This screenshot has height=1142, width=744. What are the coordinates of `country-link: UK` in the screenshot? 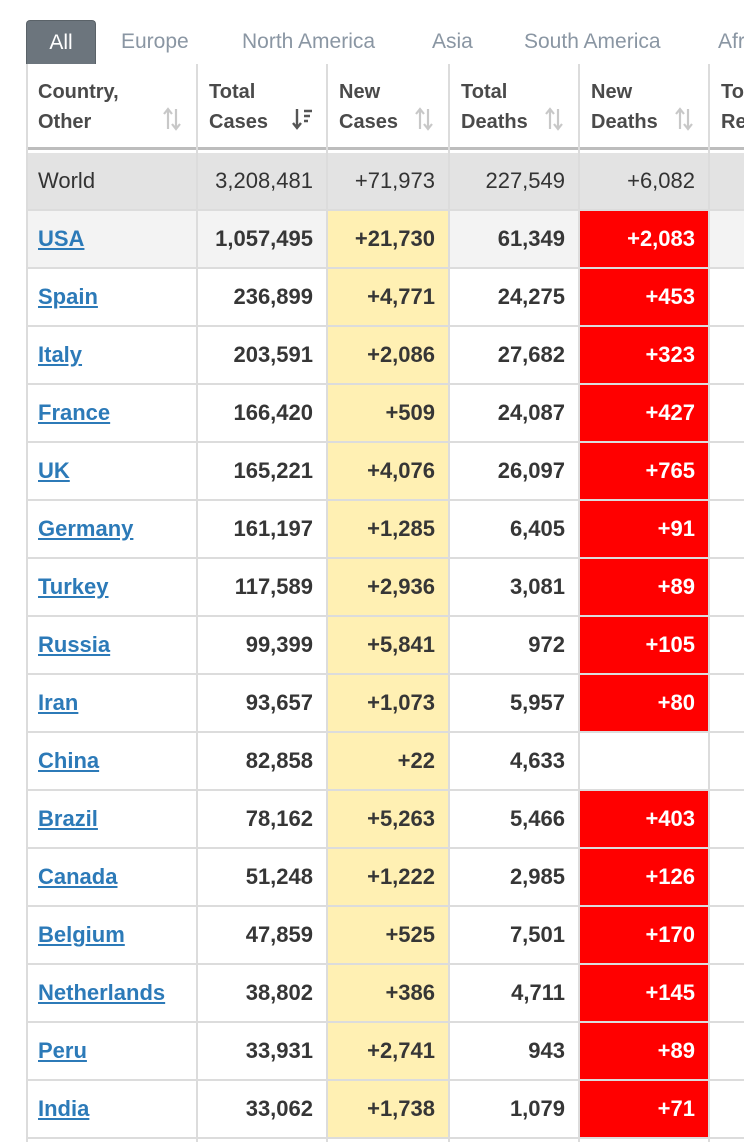 It's located at (54, 470).